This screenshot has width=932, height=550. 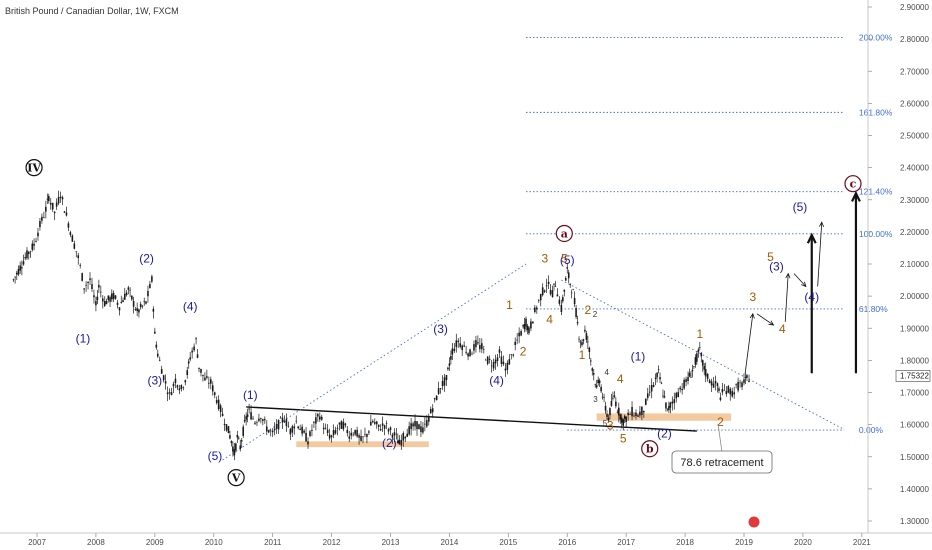 I want to click on x-tick-label: 2014, so click(x=450, y=542).